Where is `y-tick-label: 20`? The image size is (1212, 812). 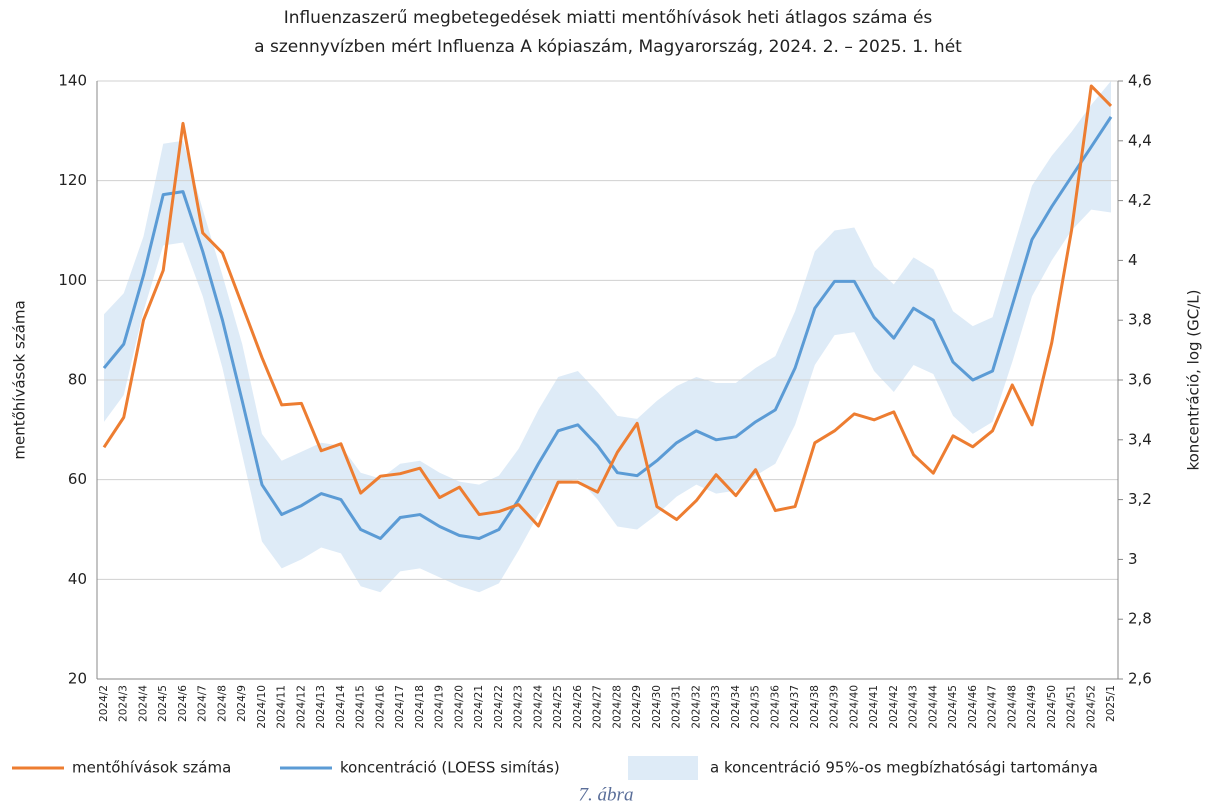 y-tick-label: 20 is located at coordinates (77, 679).